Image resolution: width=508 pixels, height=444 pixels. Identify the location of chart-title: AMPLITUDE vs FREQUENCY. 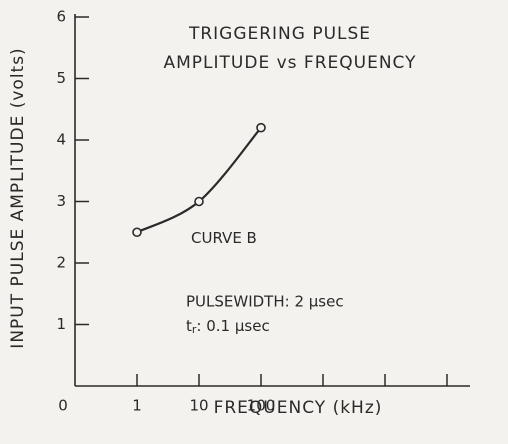
(290, 63).